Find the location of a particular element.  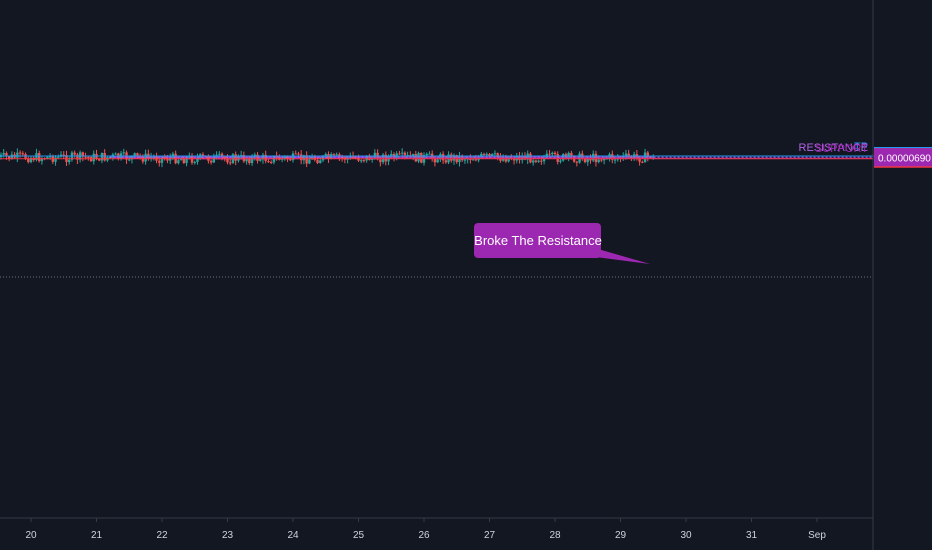

x-tick-label: 27 is located at coordinates (490, 535).